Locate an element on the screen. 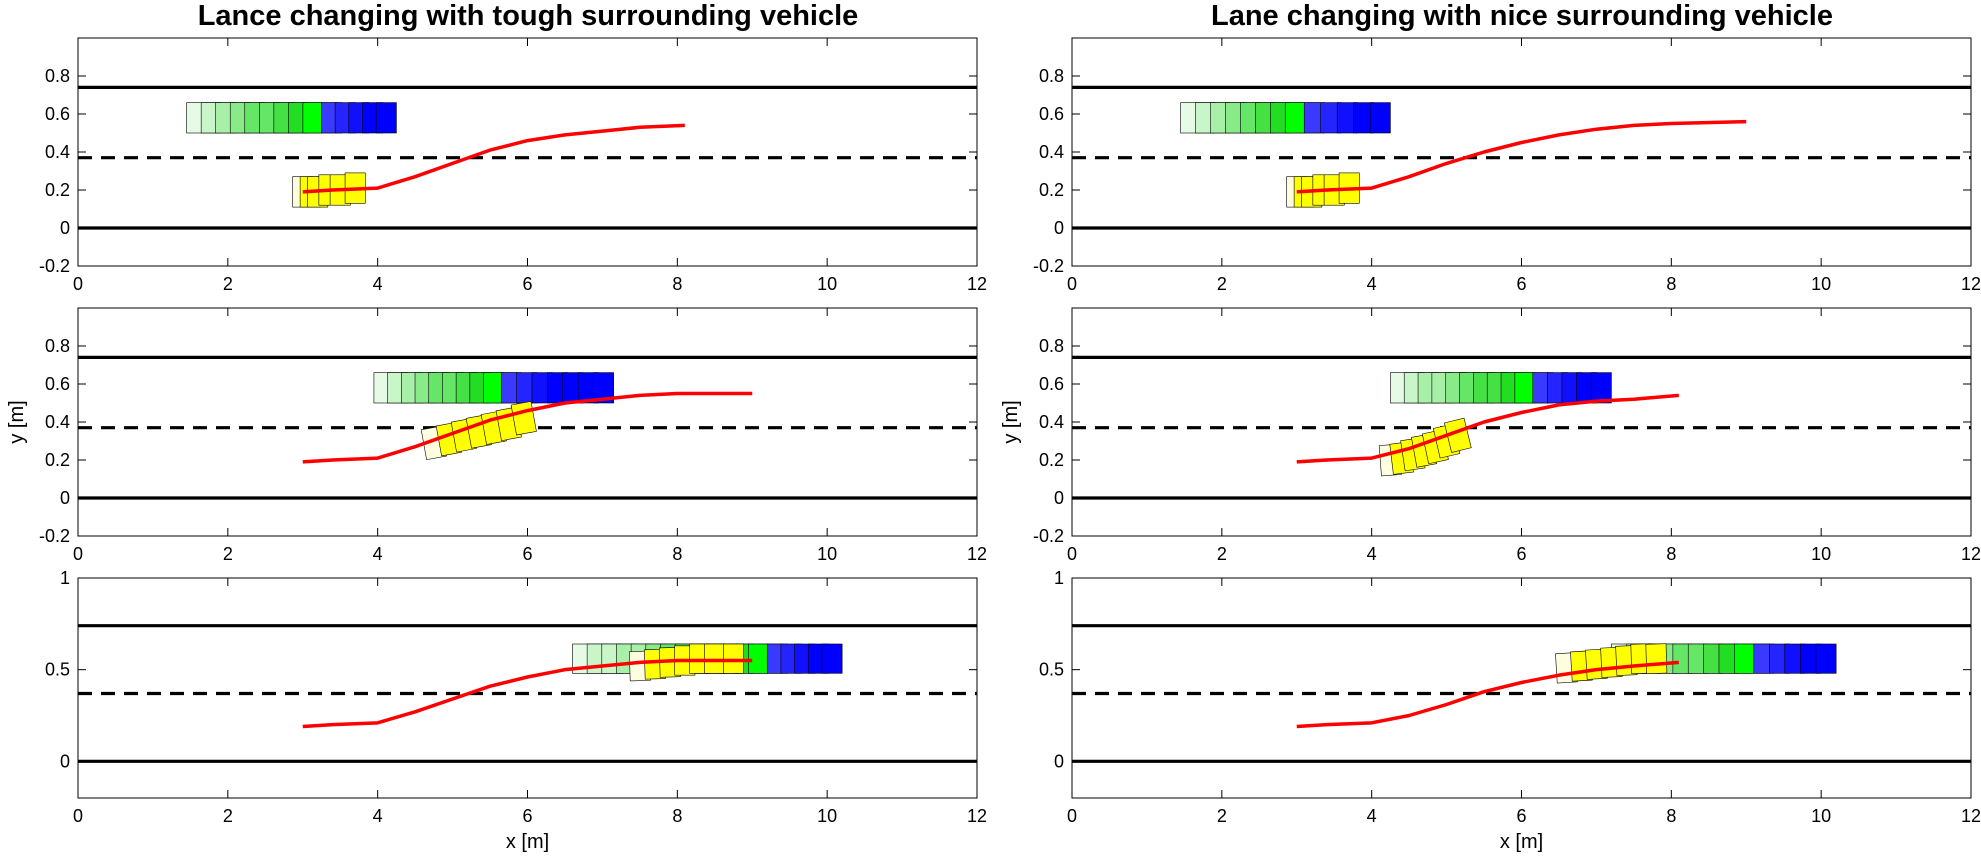 Image resolution: width=1981 pixels, height=859 pixels. y-tick-label: 1 is located at coordinates (1059, 578).